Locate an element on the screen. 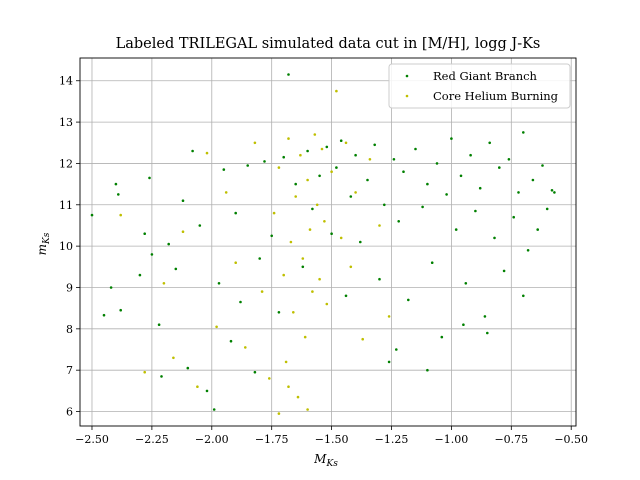 This screenshot has height=480, width=640. x-tick-label: −1.50 is located at coordinates (332, 439).